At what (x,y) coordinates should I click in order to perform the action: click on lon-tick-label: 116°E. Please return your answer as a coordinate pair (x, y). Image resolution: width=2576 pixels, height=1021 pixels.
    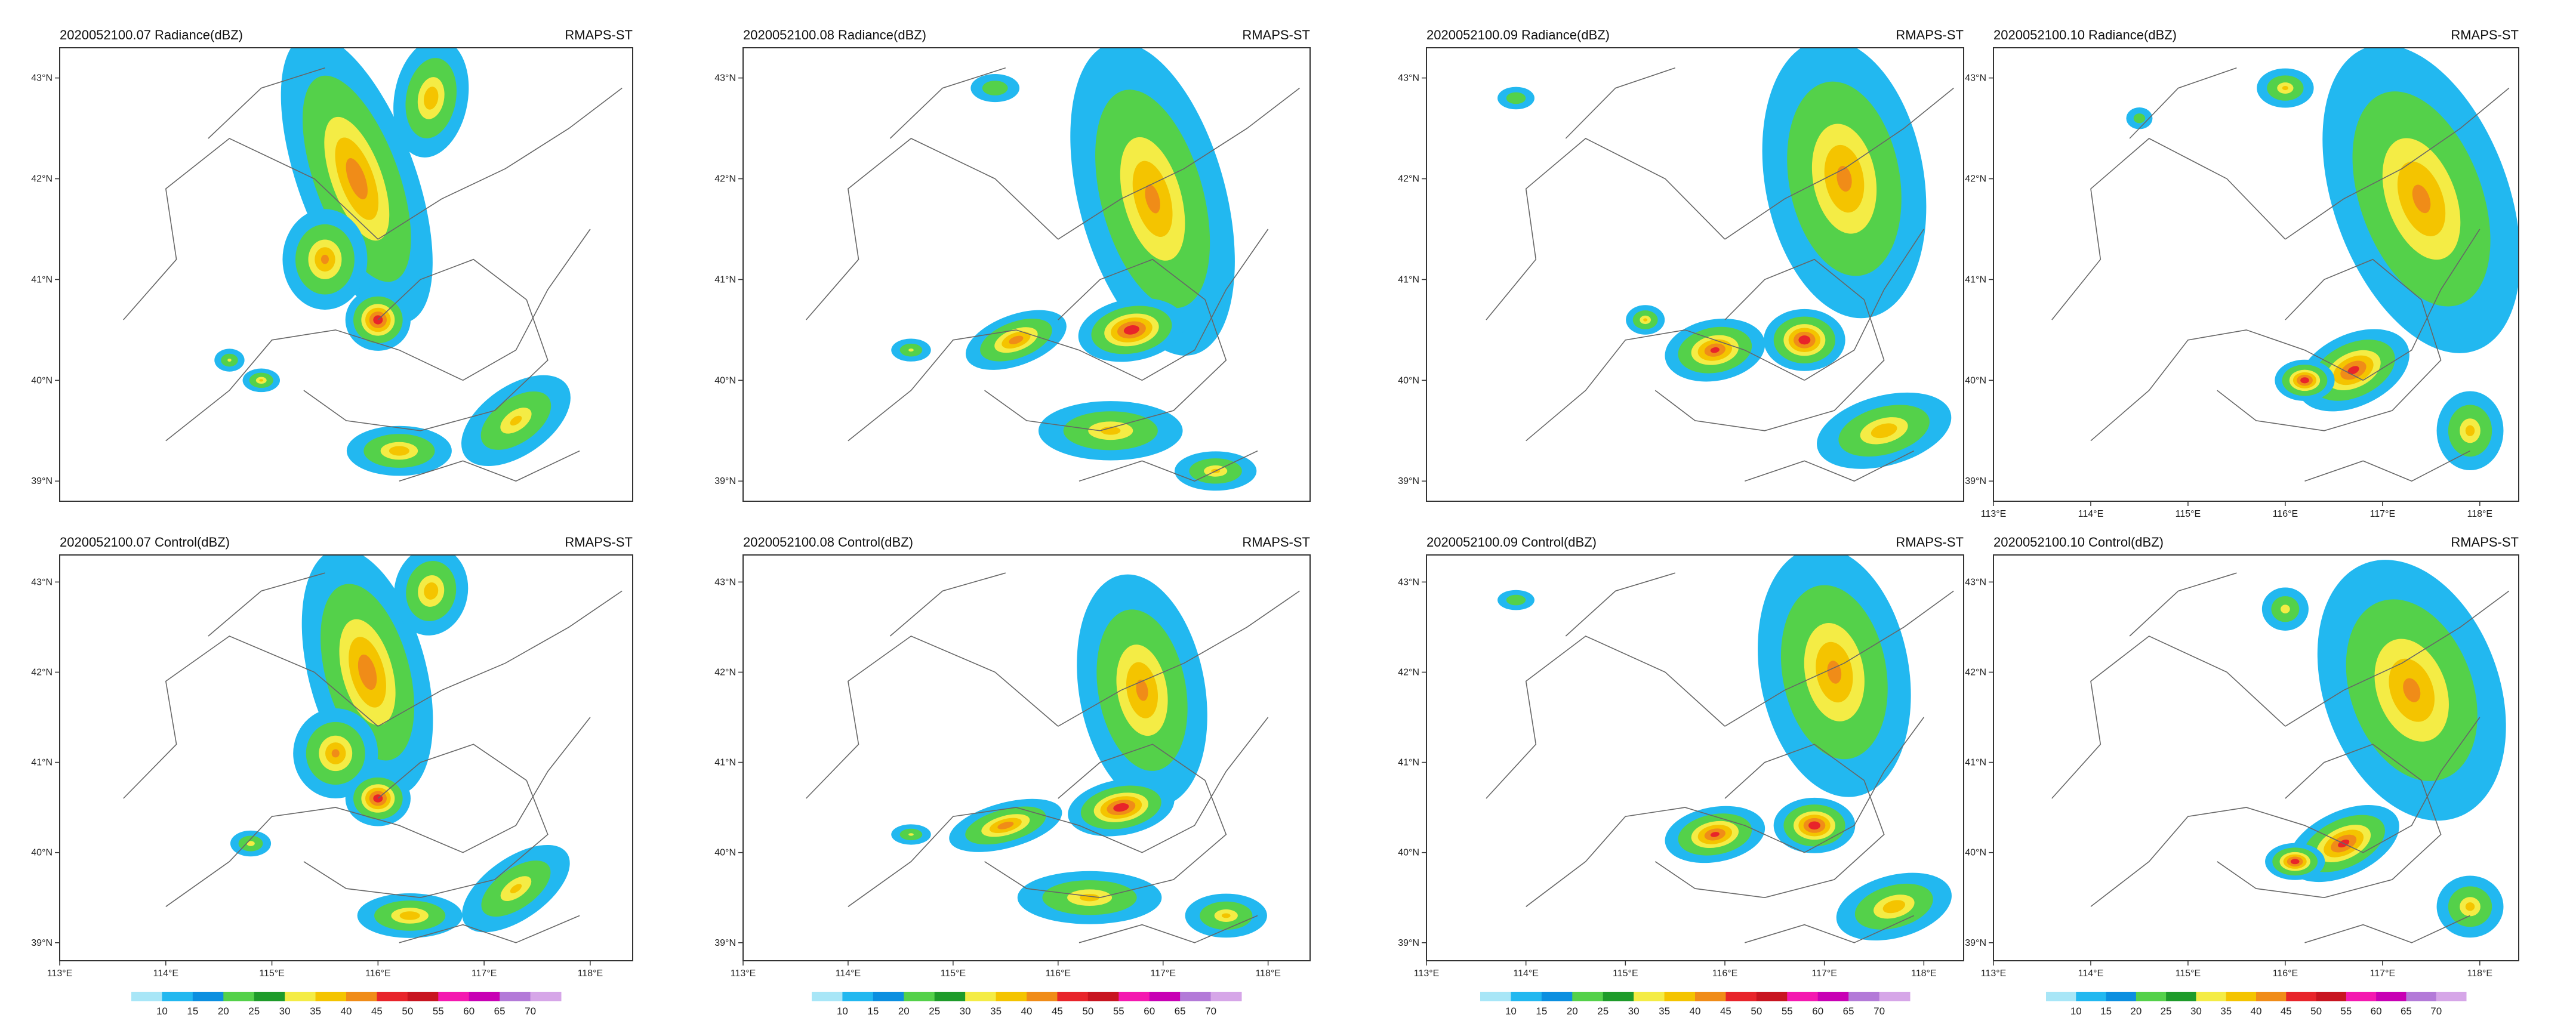
    Looking at the image, I should click on (2285, 514).